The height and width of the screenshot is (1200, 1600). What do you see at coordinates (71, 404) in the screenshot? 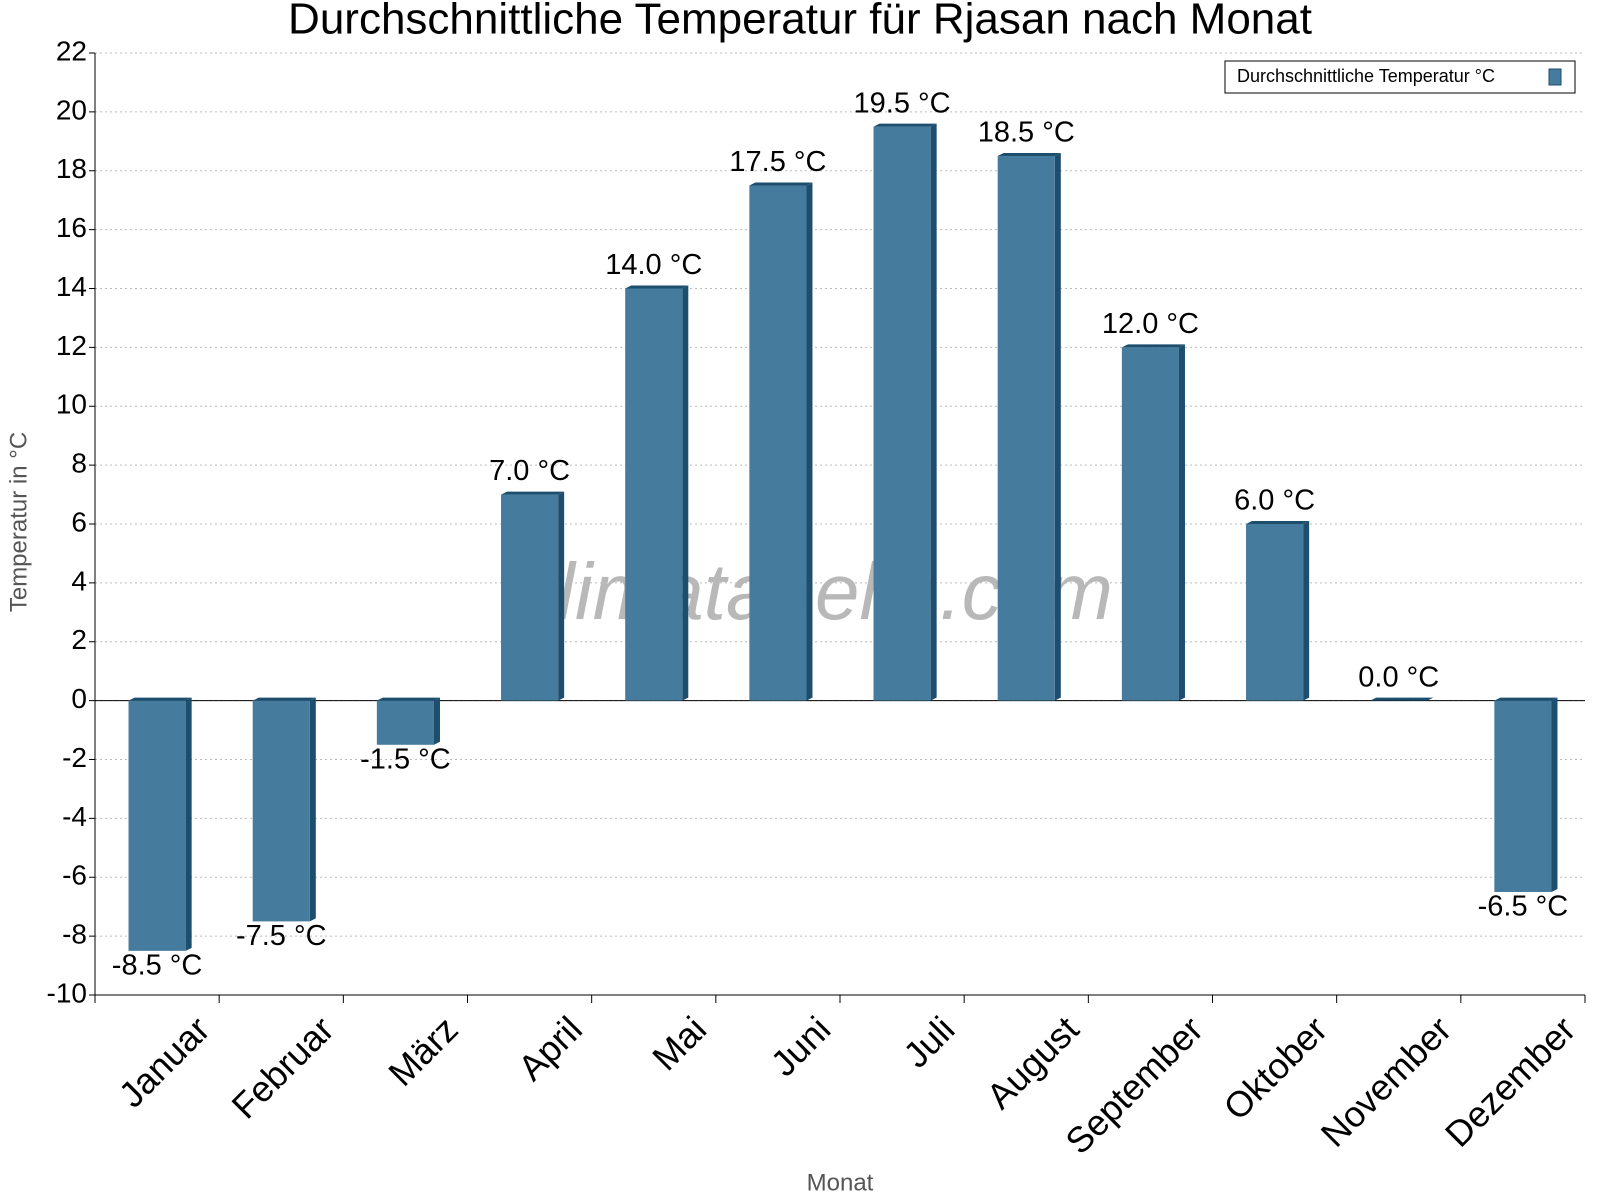
I see `y-tick-label: 10` at bounding box center [71, 404].